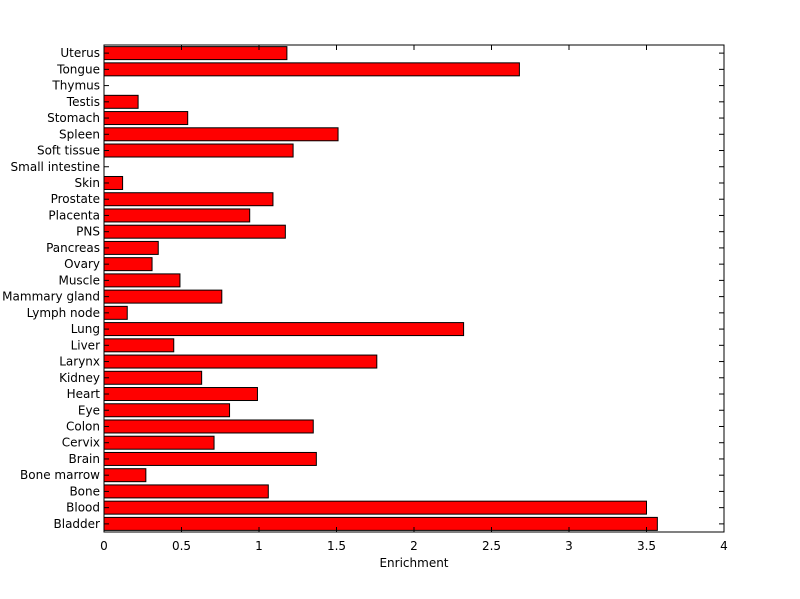  Describe the element at coordinates (284, 329) in the screenshot. I see `bar-lung` at that location.